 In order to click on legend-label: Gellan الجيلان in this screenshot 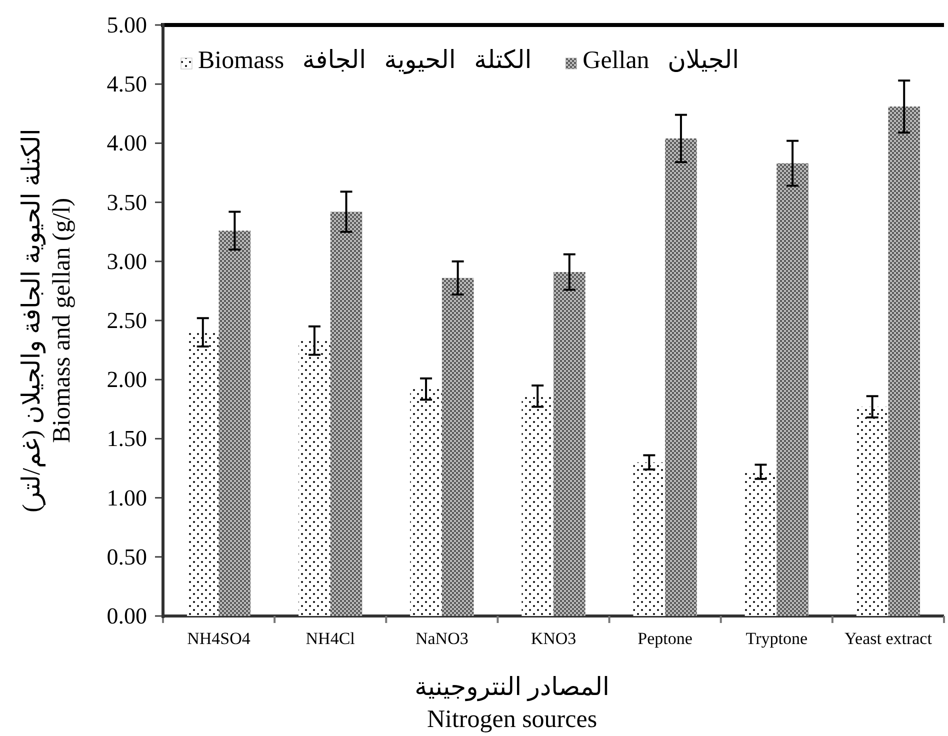, I will do `click(661, 60)`.